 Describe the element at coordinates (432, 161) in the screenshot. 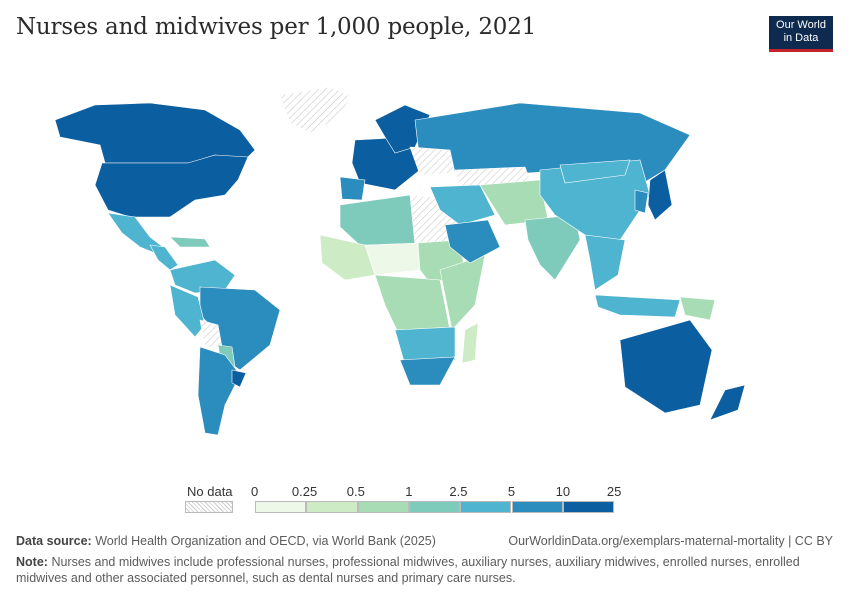

I see `region-ukraine-belarus` at that location.